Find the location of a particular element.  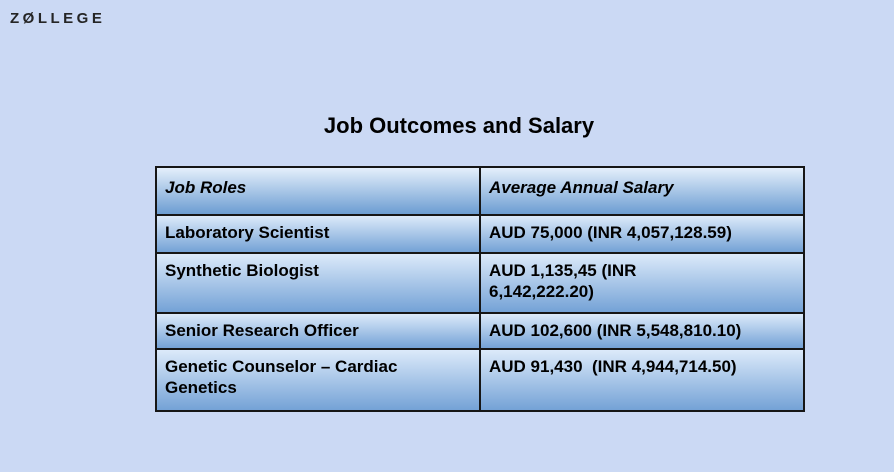

table-header-row: Job Roles Average Annual Salary is located at coordinates (480, 191).